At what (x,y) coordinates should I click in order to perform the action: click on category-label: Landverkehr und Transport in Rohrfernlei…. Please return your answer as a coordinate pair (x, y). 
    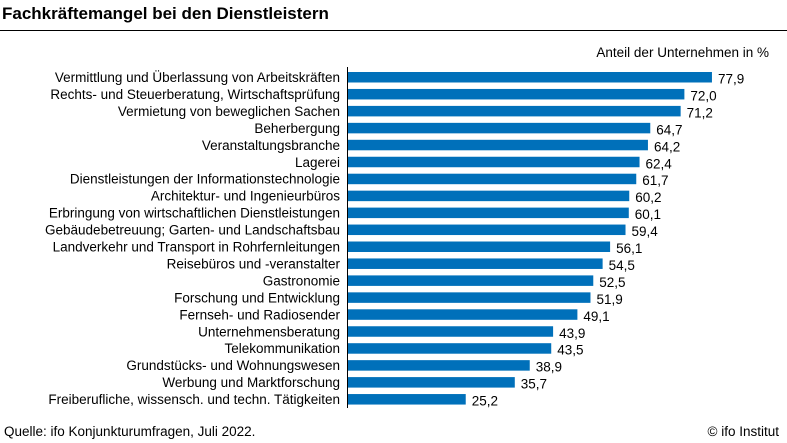
    Looking at the image, I should click on (196, 247).